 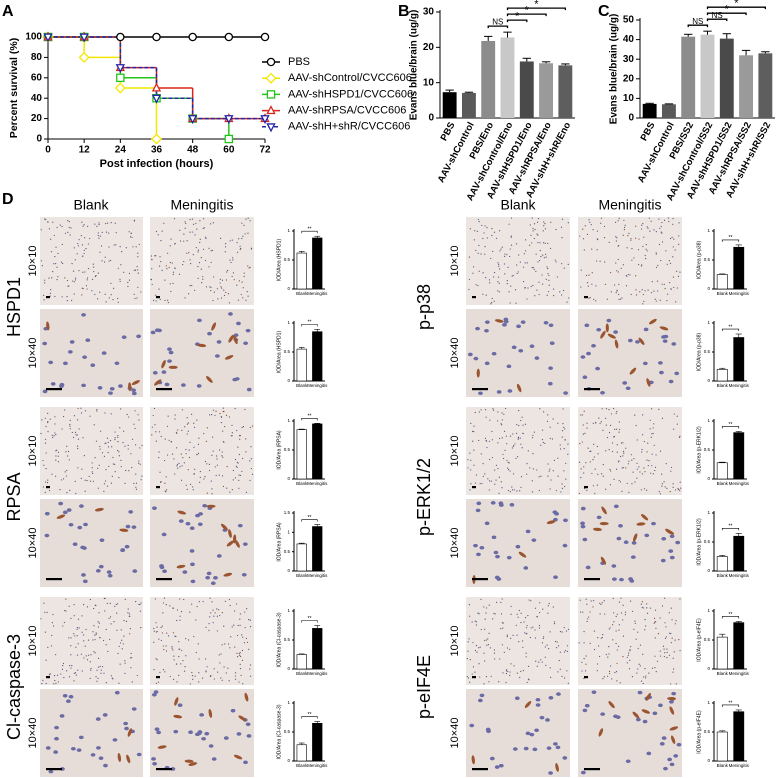 What do you see at coordinates (630, 261) in the screenshot?
I see `micrograph` at bounding box center [630, 261].